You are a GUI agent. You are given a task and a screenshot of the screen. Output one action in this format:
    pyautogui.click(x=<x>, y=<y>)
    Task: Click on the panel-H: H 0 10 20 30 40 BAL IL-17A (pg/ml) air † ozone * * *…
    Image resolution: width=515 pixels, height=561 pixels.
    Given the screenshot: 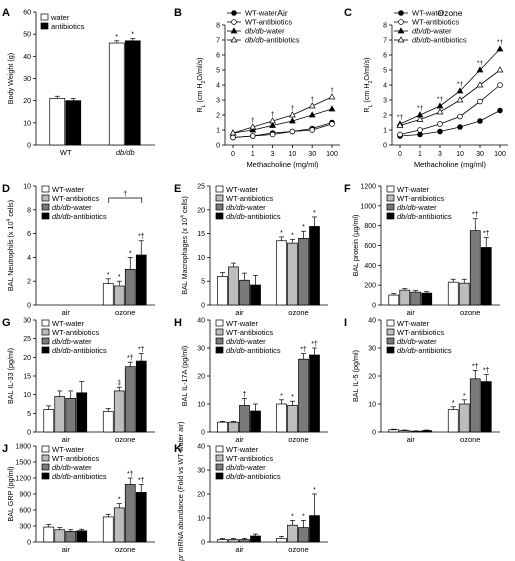 What is the action you would take?
    pyautogui.click(x=251, y=380)
    